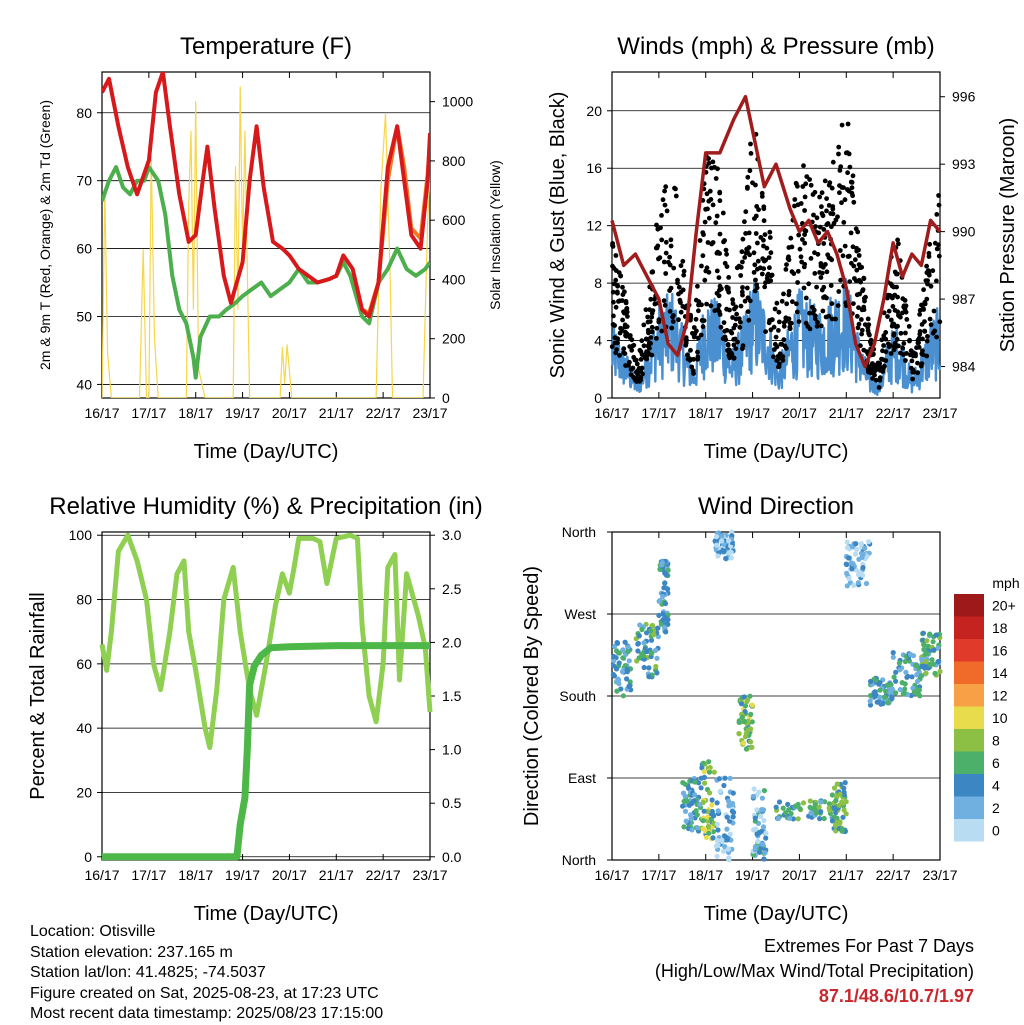 This screenshot has width=1024, height=1025. What do you see at coordinates (814, 971) in the screenshot?
I see `extremes-subtitle: (High/Low/Max Wind/Total Precipitation)` at bounding box center [814, 971].